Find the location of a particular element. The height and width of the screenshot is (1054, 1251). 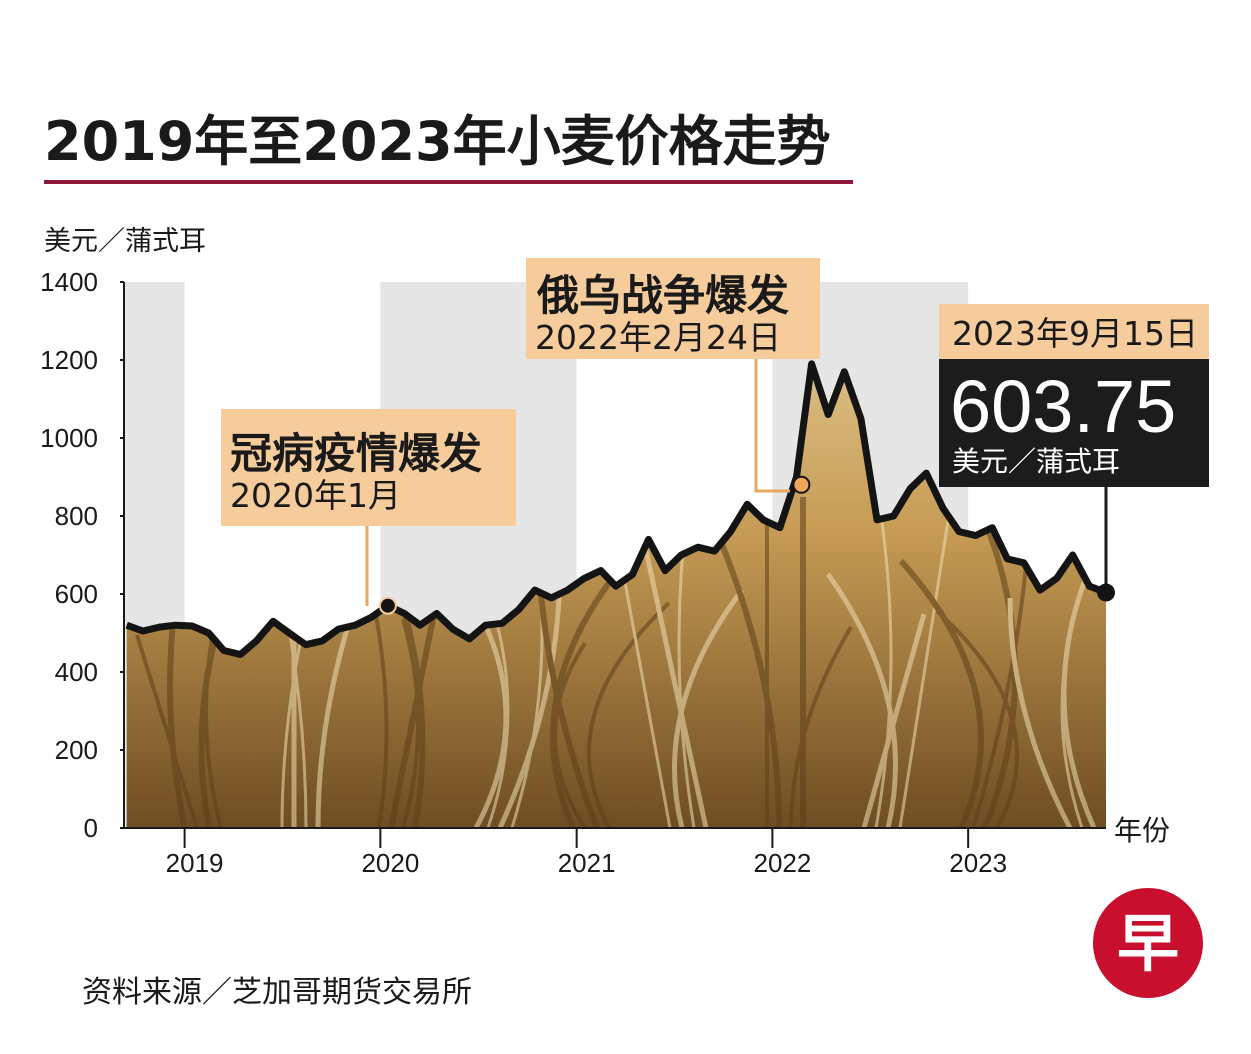

annotation-war-headline: 俄乌战争爆发 is located at coordinates (662, 295).